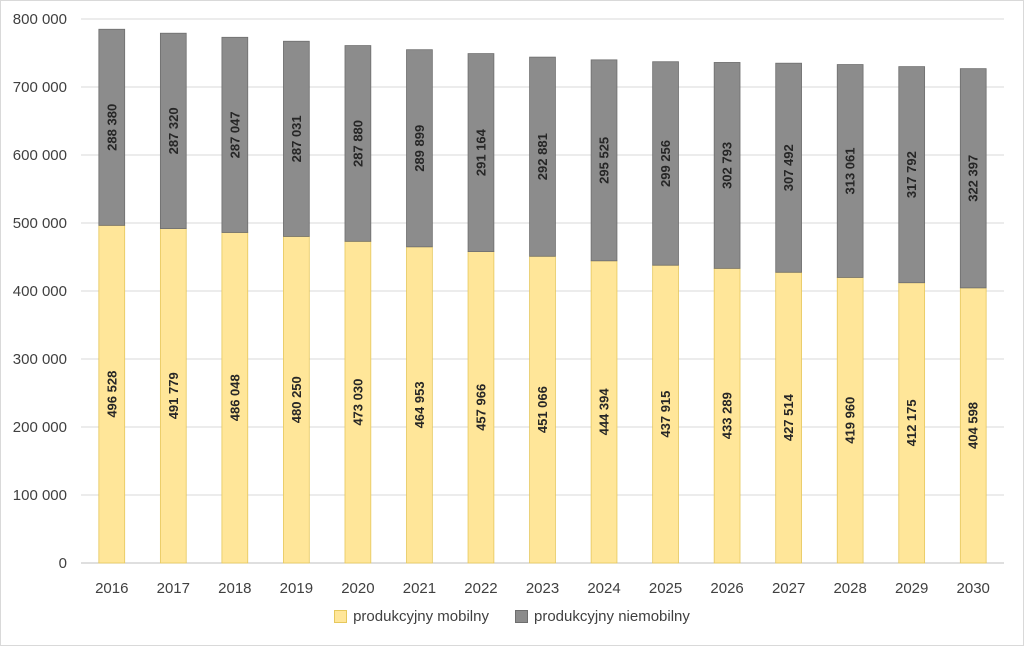 The width and height of the screenshot is (1024, 647). Describe the element at coordinates (419, 404) in the screenshot. I see `data-label-mobilny: 464 953` at that location.